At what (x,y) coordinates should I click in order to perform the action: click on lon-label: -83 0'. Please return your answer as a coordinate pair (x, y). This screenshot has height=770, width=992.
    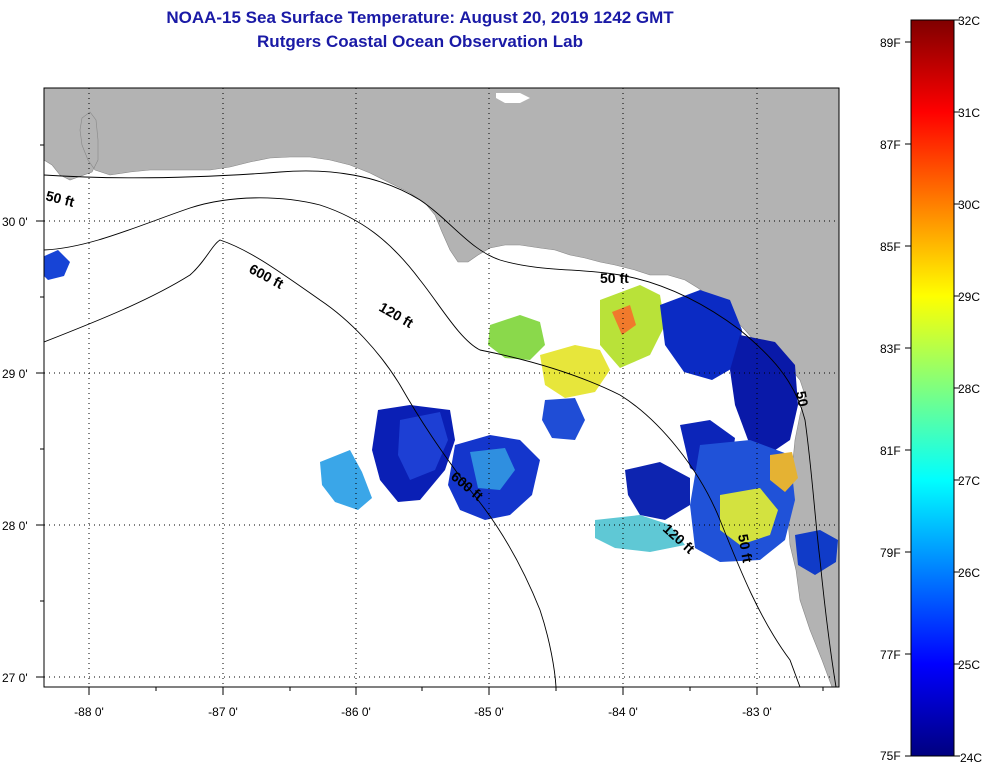
    Looking at the image, I should click on (757, 712).